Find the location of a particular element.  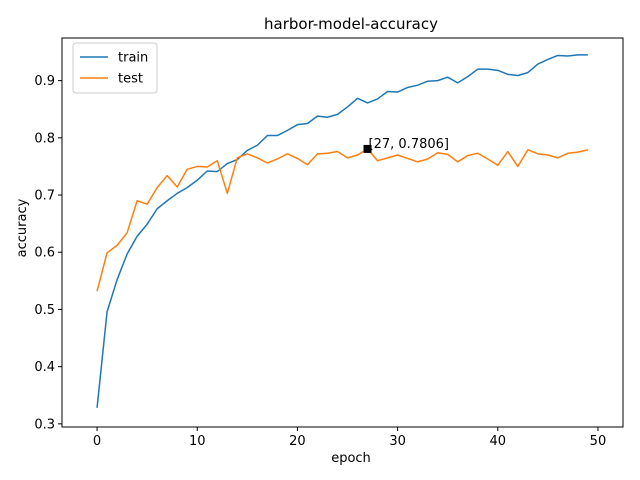

annotation-layer: [27, 0.7806] is located at coordinates (406, 145).